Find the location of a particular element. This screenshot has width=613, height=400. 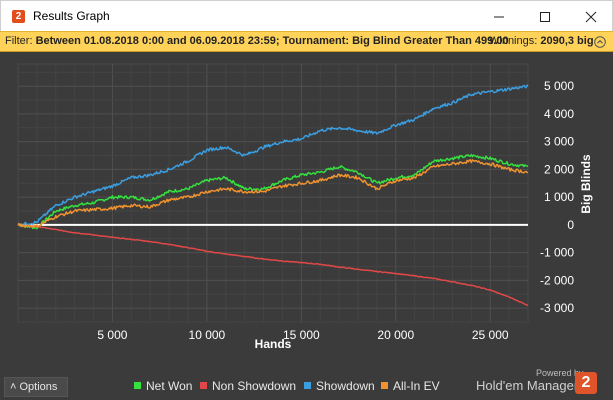

winnings-value: 2090,3 big is located at coordinates (567, 41).